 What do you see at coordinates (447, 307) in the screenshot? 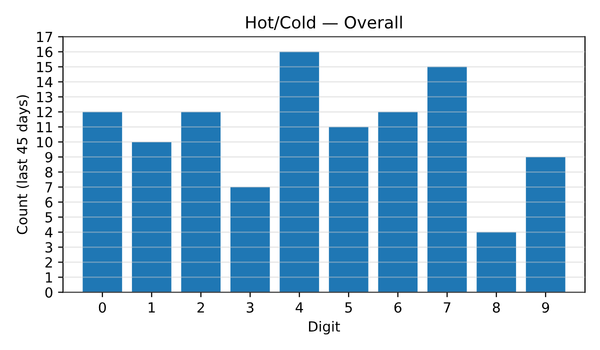
I see `x-tick-label: 7` at bounding box center [447, 307].